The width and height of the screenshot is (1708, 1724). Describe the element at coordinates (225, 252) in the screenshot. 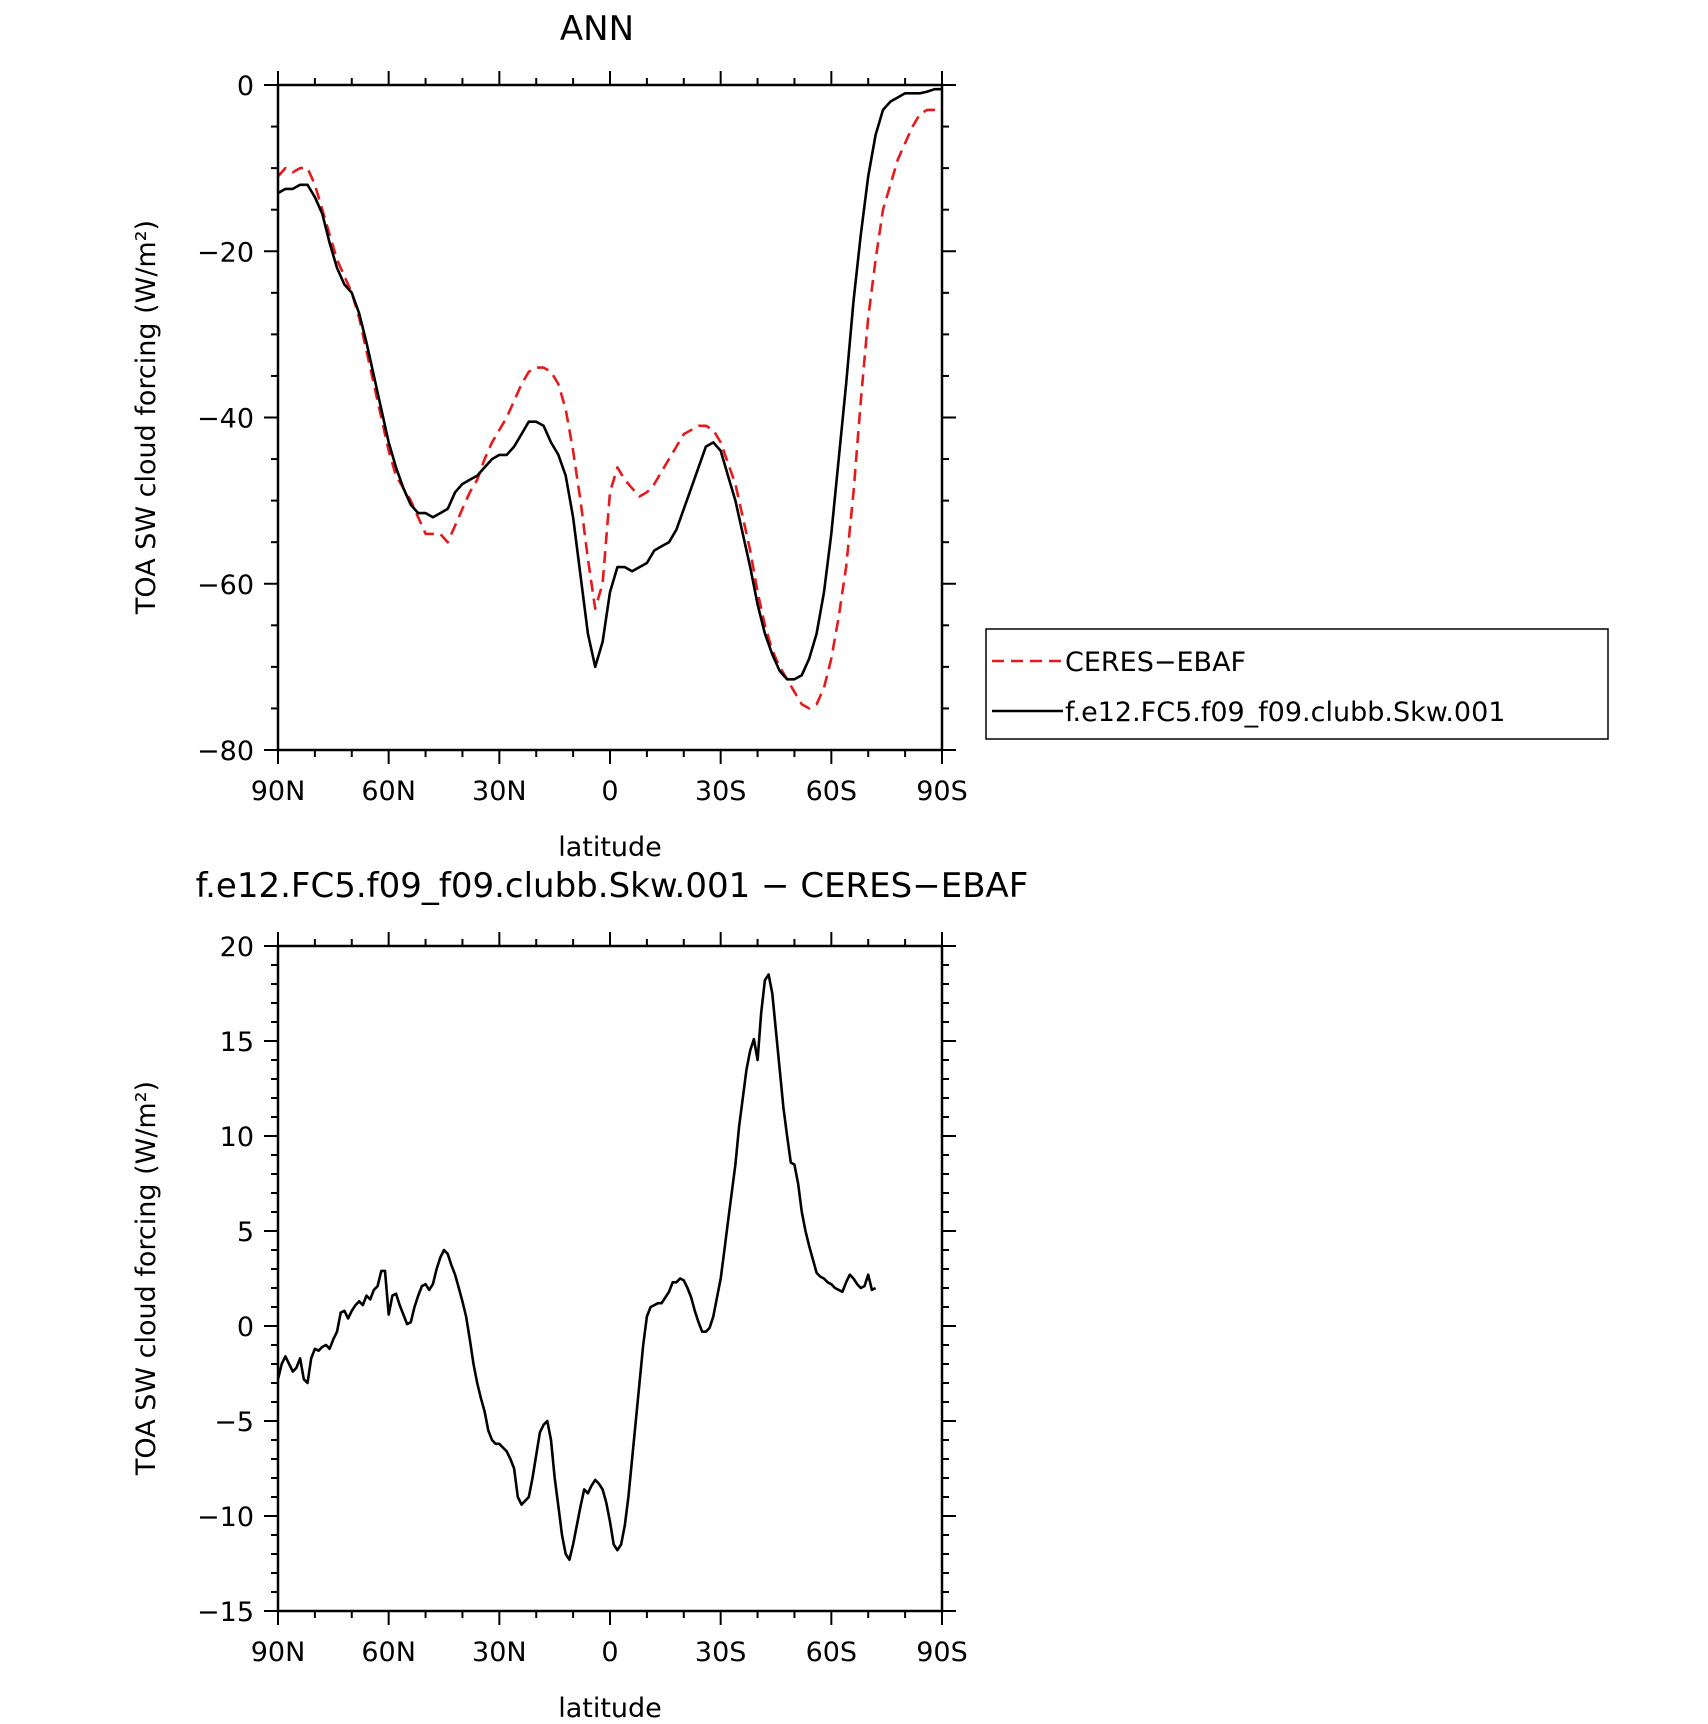

I see `y-tick-label: −20` at that location.